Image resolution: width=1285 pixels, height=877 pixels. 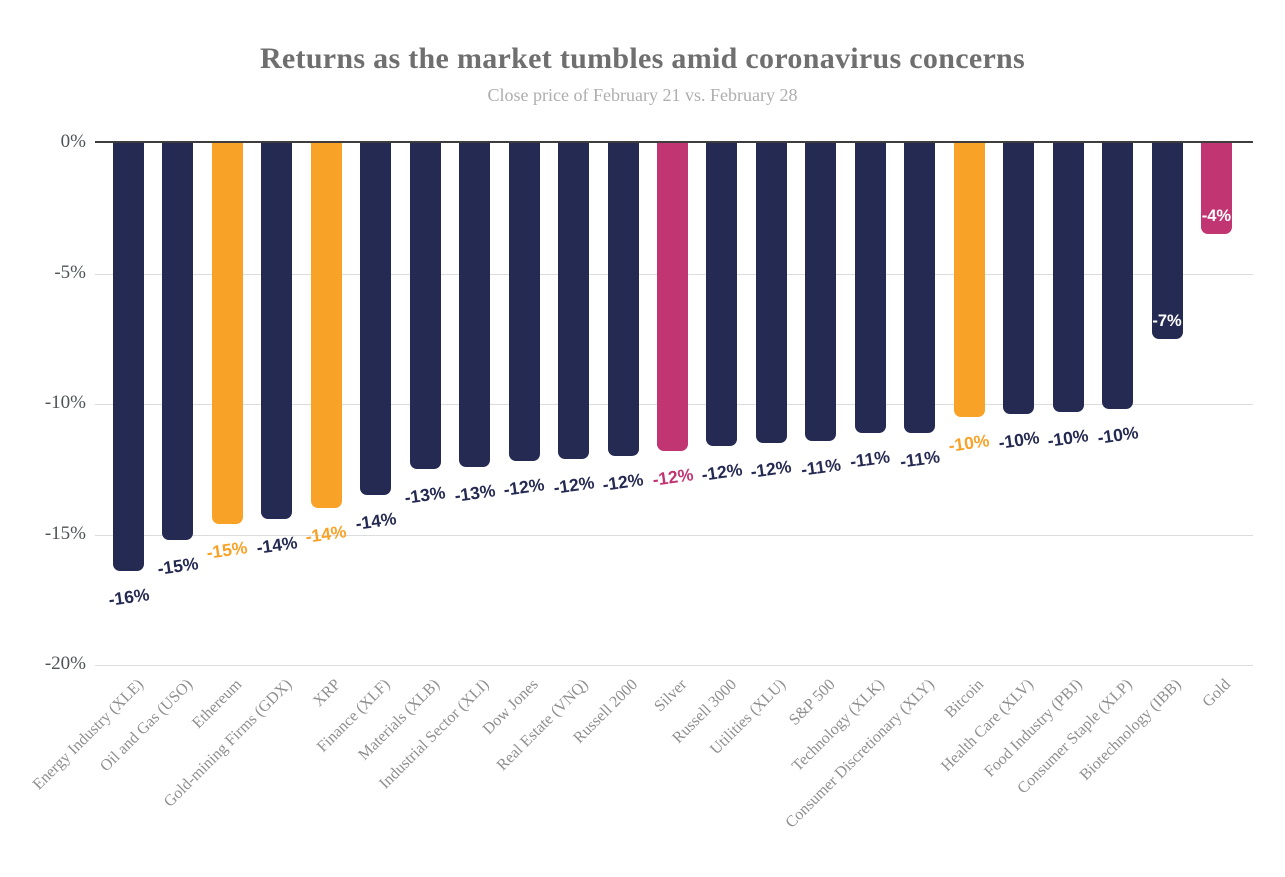 What do you see at coordinates (542, 725) in the screenshot?
I see `x-axis-label: Real Estate (VNQ)` at bounding box center [542, 725].